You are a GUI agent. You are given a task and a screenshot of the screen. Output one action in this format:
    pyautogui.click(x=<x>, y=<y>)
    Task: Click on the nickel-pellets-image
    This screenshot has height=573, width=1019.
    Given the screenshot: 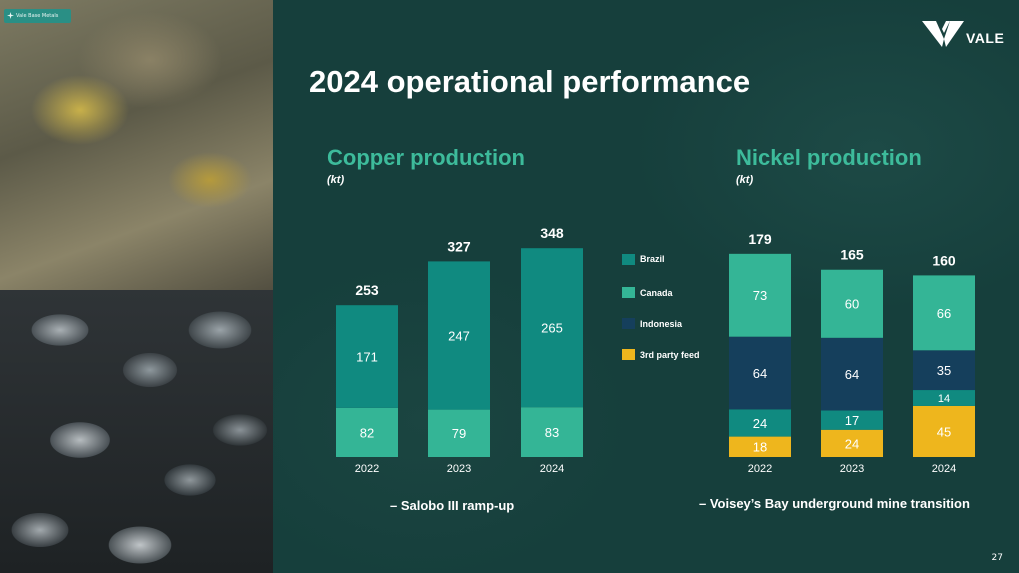 What is the action you would take?
    pyautogui.click(x=136, y=431)
    